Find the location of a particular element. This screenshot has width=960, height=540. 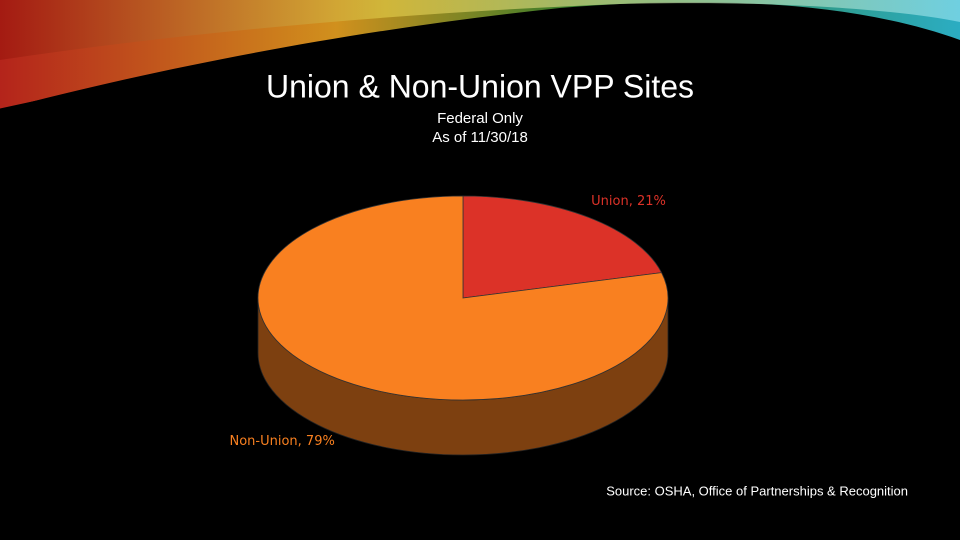

decor-swoosh is located at coordinates (480, 30).